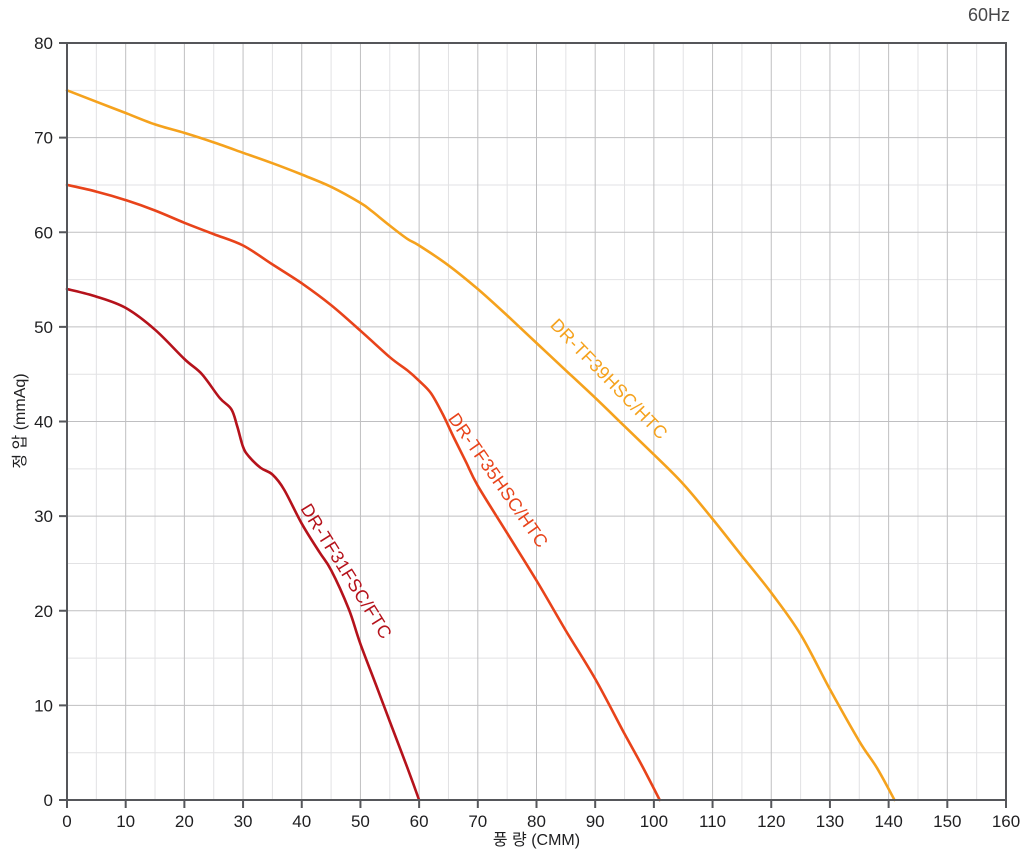  I want to click on curve-label-DR-TF31FSC-FTC: DR-TF31FSC/FTC, so click(346, 571).